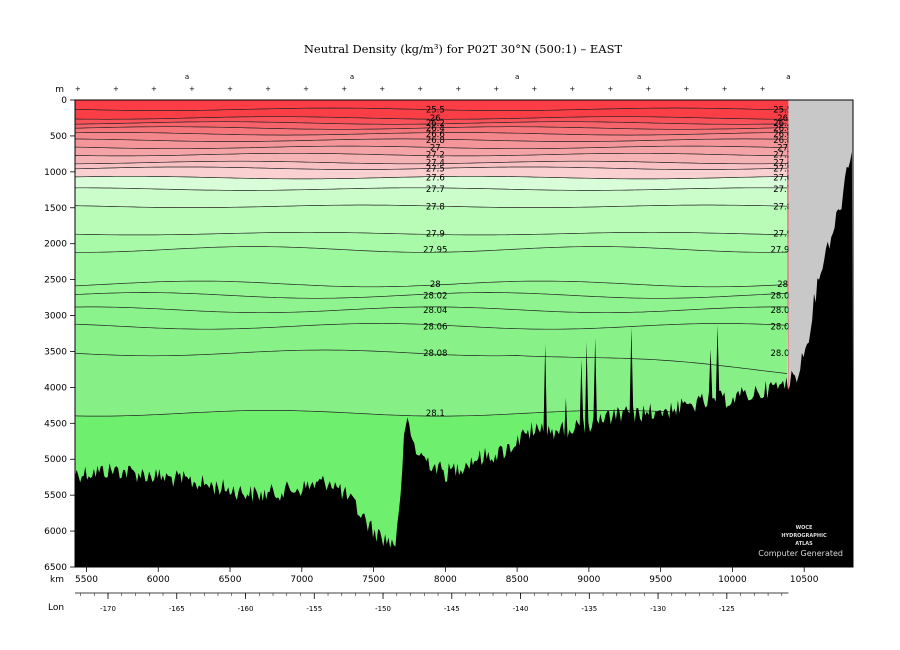 The width and height of the screenshot is (900, 650). I want to click on contour-line-26.2, so click(431, 123).